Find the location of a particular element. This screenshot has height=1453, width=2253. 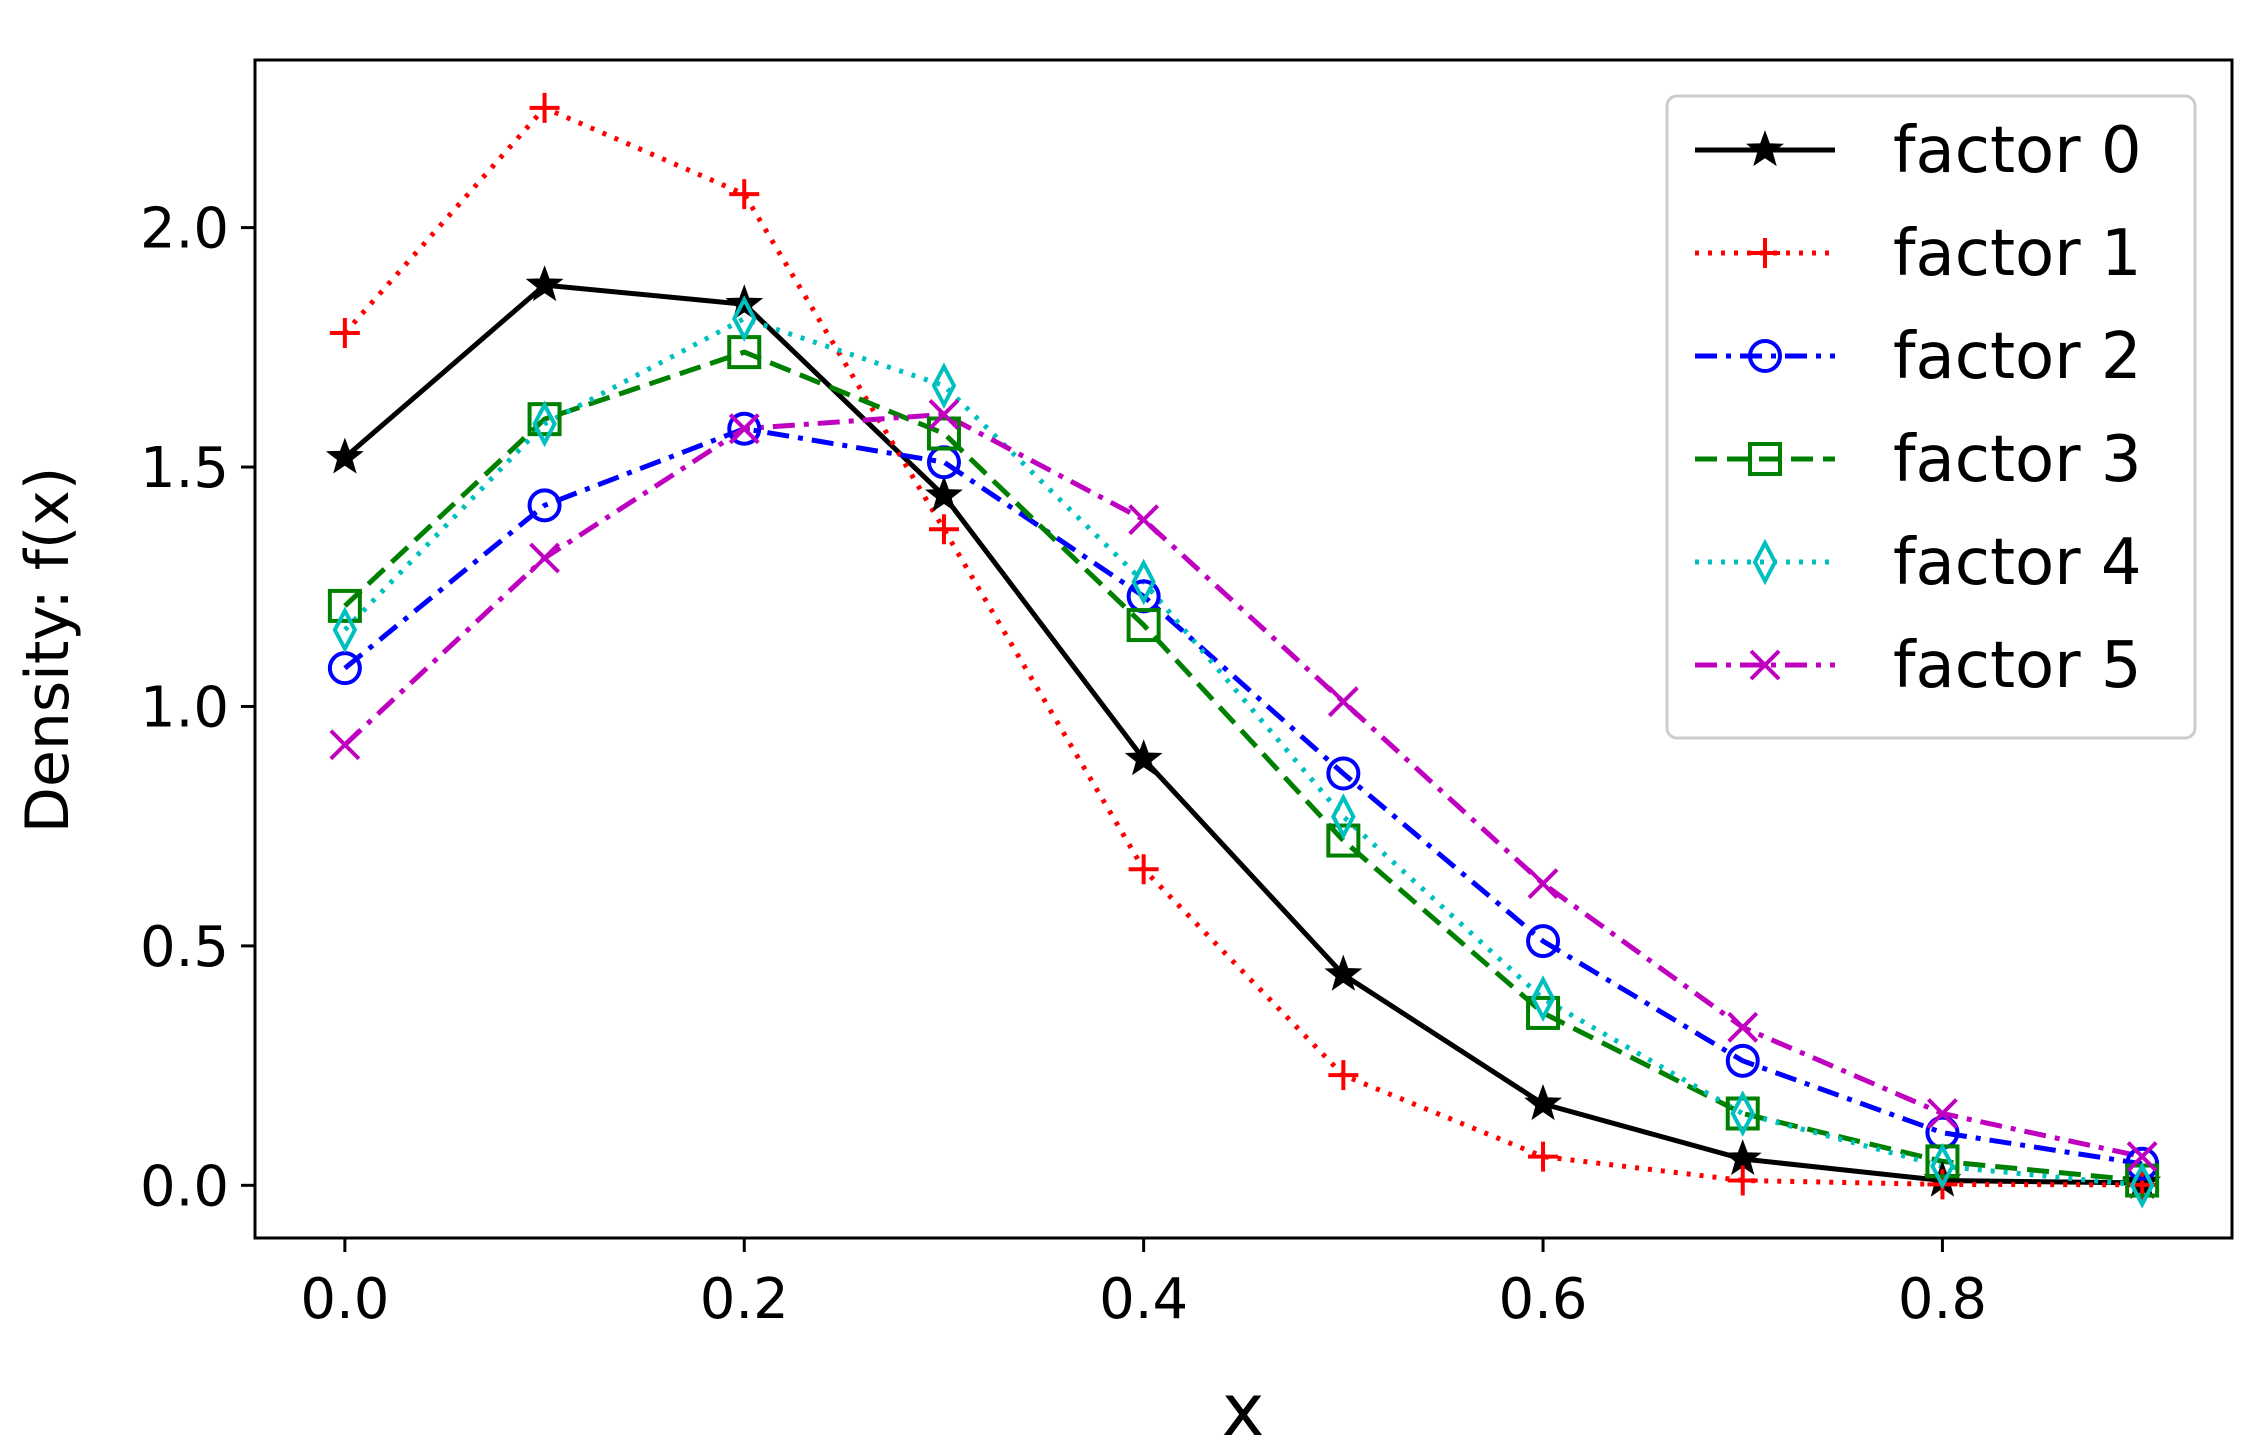

x-axis-label: x is located at coordinates (1243, 1410).